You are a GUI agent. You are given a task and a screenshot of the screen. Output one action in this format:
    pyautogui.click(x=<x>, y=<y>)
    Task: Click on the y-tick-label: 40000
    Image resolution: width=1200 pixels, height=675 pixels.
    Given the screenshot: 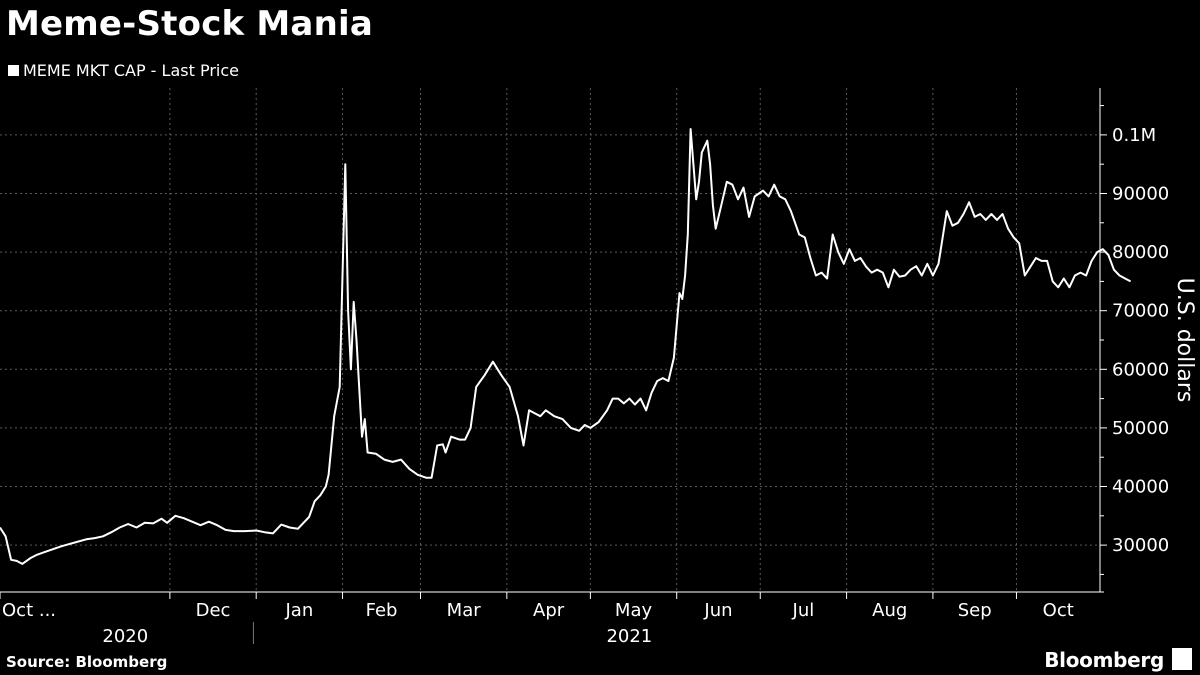 What is the action you would take?
    pyautogui.click(x=1140, y=487)
    